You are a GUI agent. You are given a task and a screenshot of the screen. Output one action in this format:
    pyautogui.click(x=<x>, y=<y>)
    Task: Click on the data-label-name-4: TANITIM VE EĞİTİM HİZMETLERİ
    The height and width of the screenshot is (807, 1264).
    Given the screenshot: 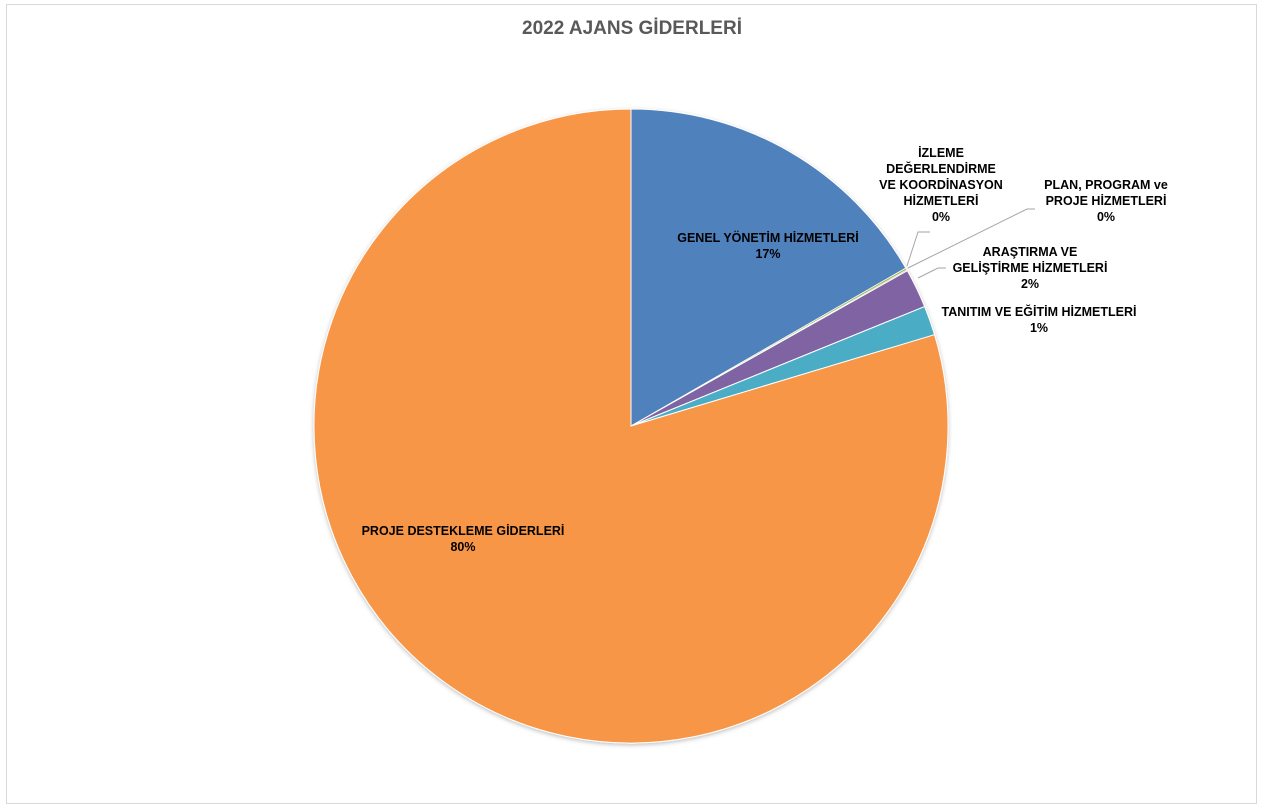 What is the action you would take?
    pyautogui.click(x=1039, y=311)
    